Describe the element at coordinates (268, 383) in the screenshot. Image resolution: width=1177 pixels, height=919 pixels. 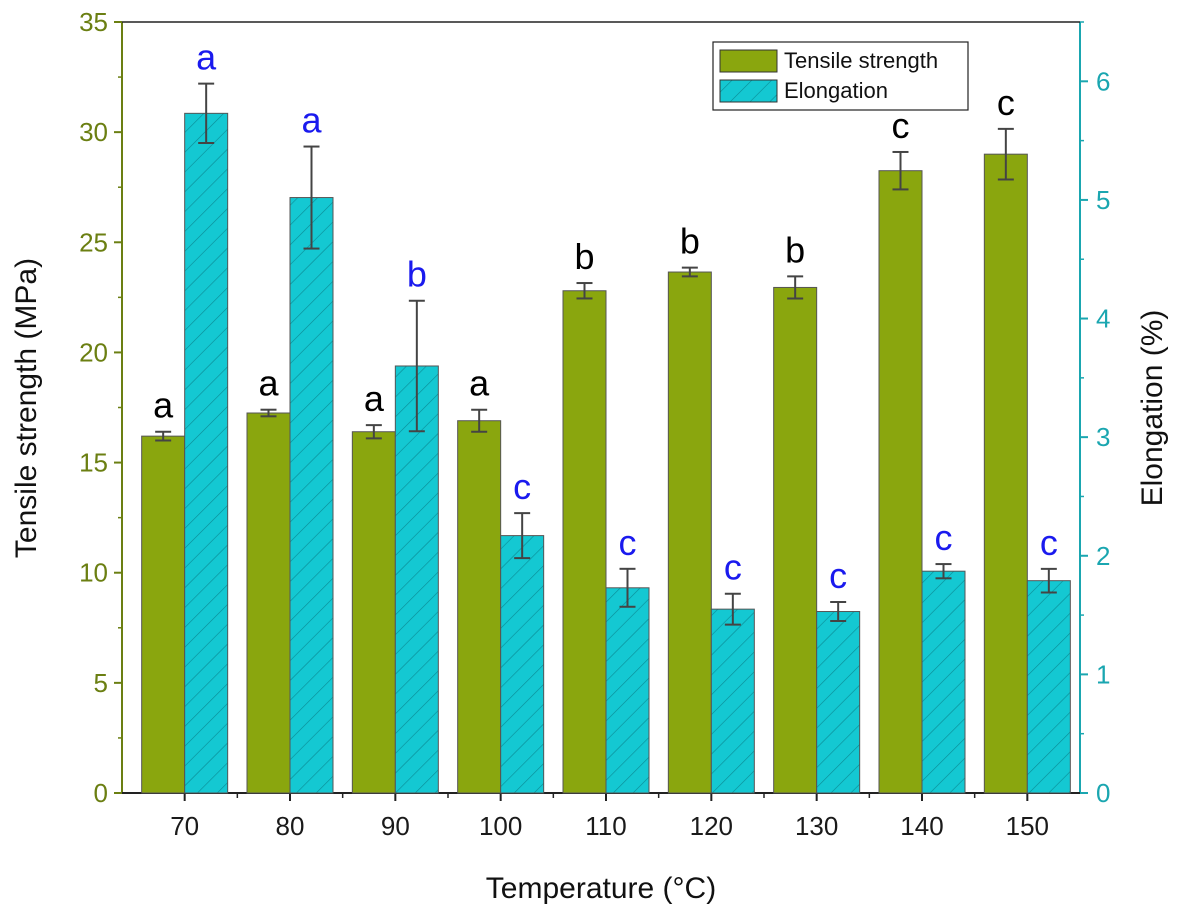
I see `sig-label-tensile-strength-80: a` at that location.